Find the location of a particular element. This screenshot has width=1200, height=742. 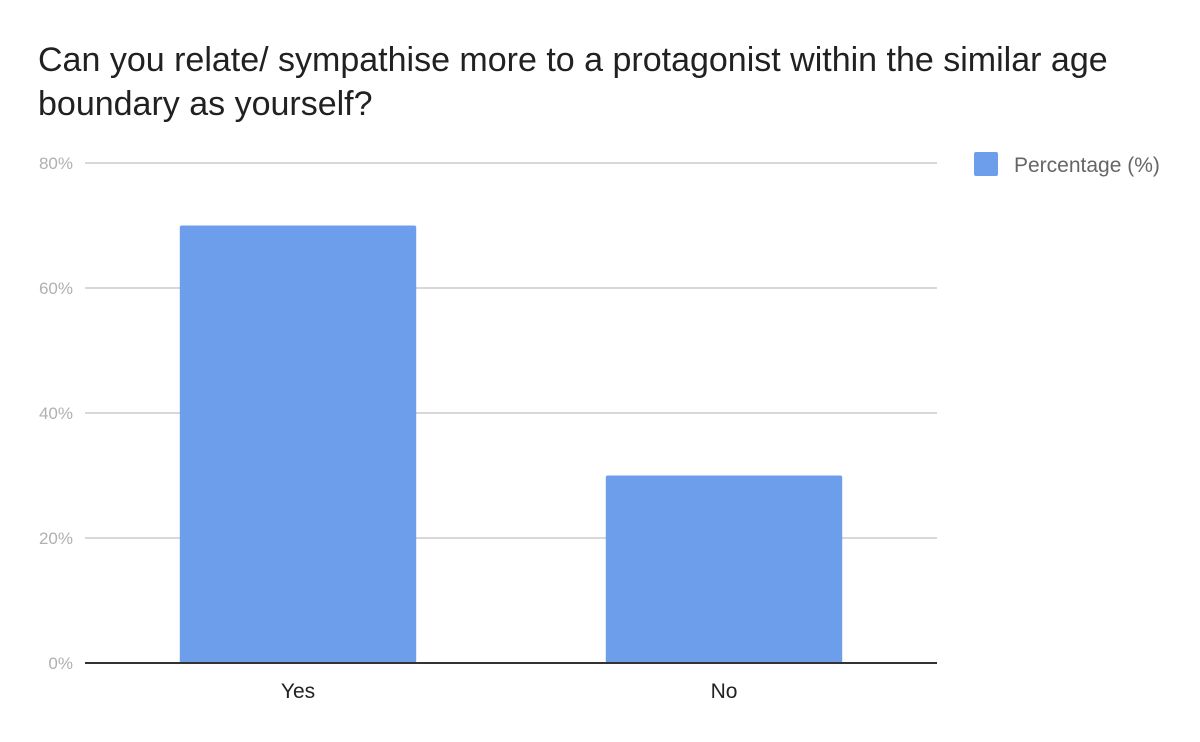

y-axis-ticks: 0% 20% 40% 60% 80% is located at coordinates (56, 413).